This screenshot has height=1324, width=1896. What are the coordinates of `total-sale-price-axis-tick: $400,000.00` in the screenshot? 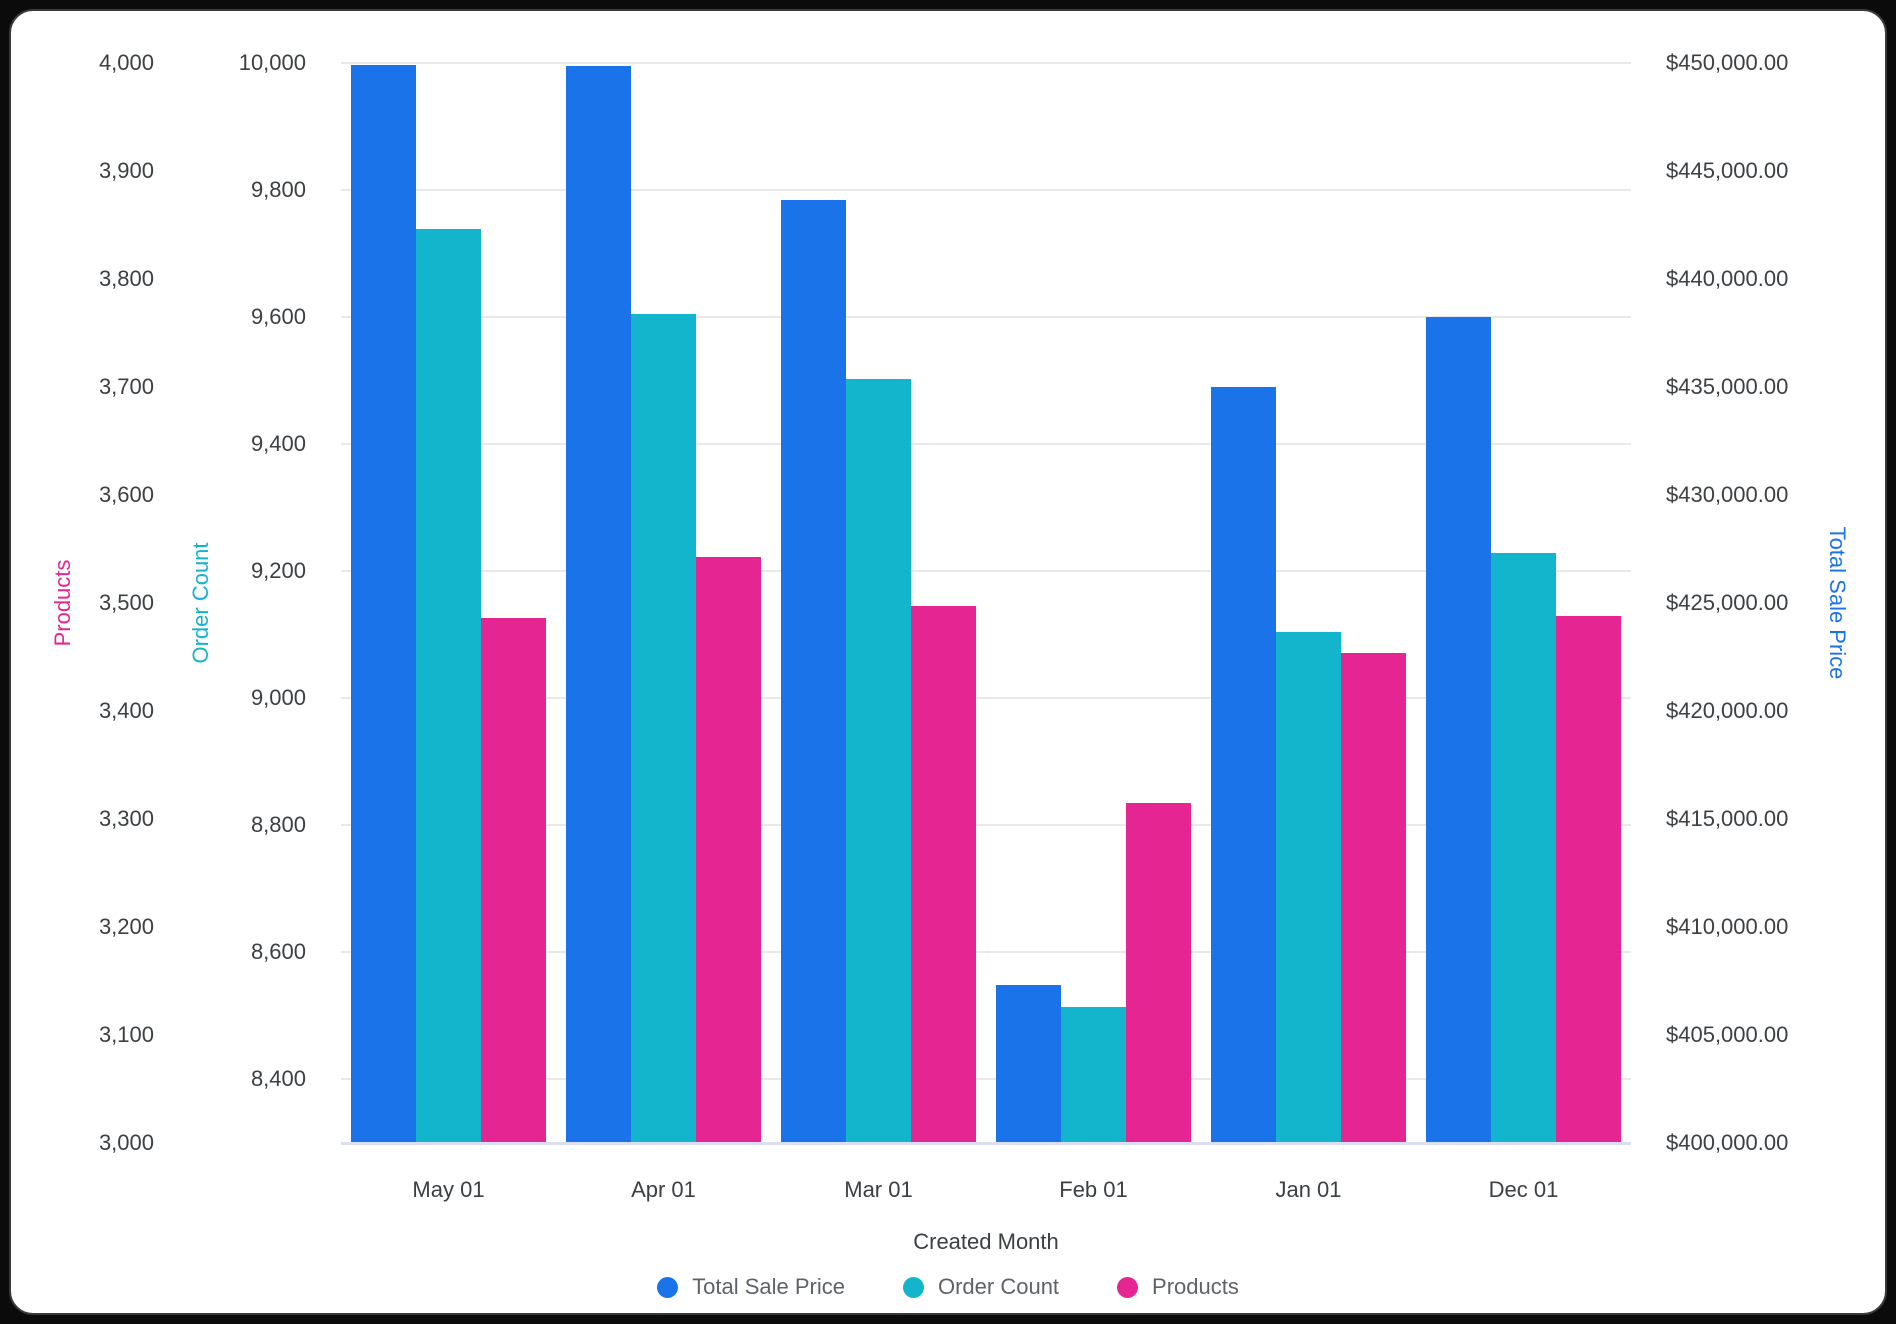 It's located at (1727, 1142).